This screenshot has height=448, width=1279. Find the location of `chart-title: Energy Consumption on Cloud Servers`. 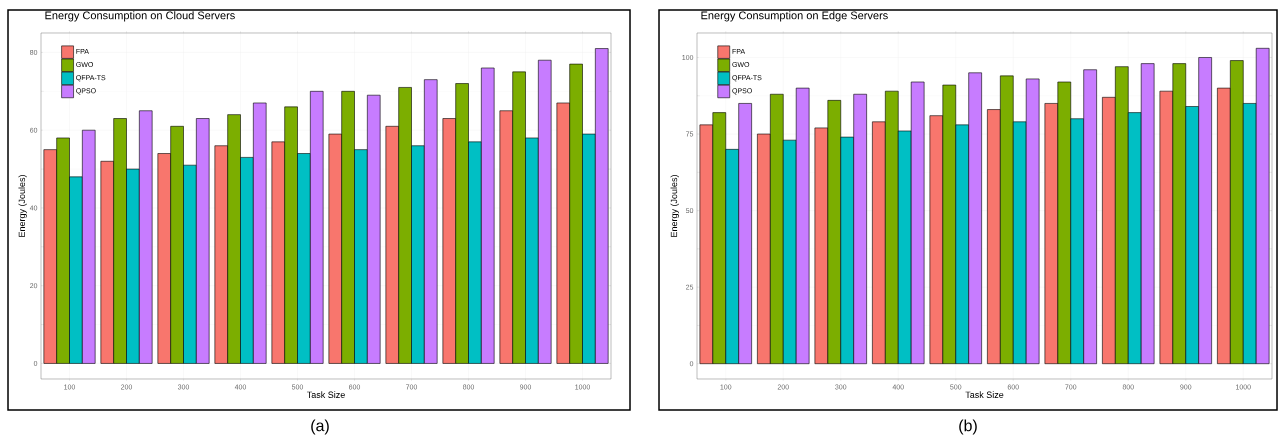

chart-title: Energy Consumption on Cloud Servers is located at coordinates (140, 16).